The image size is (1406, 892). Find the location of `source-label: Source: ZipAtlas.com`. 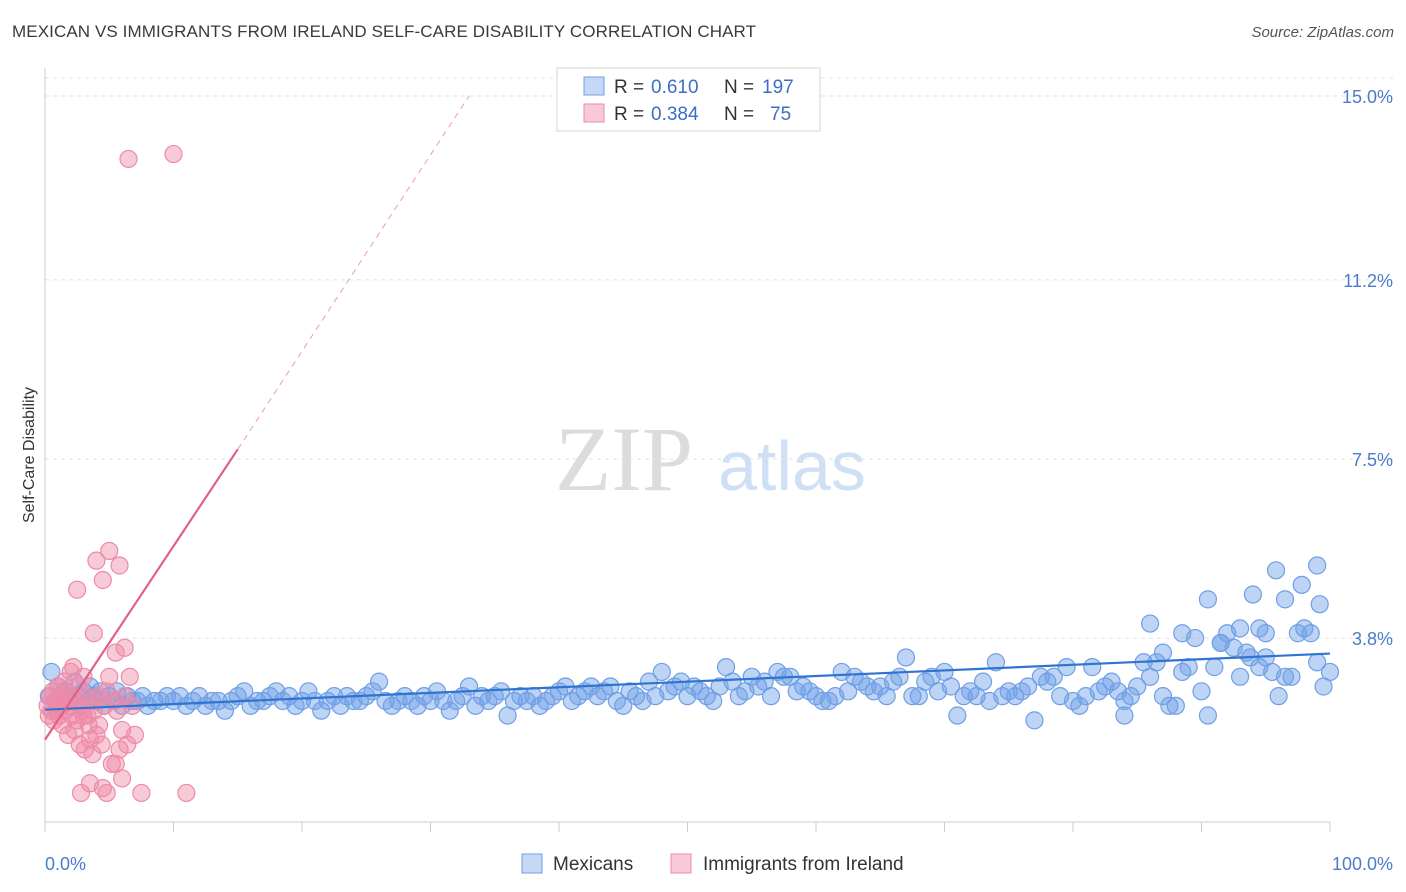

source-label: Source: ZipAtlas.com is located at coordinates (1322, 32).